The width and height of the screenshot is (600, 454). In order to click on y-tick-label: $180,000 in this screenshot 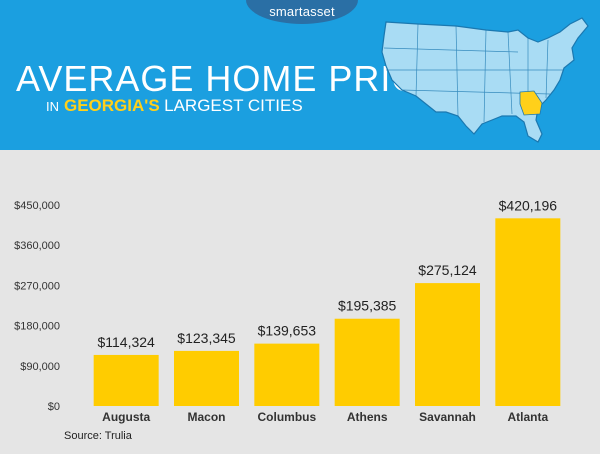, I will do `click(37, 327)`.